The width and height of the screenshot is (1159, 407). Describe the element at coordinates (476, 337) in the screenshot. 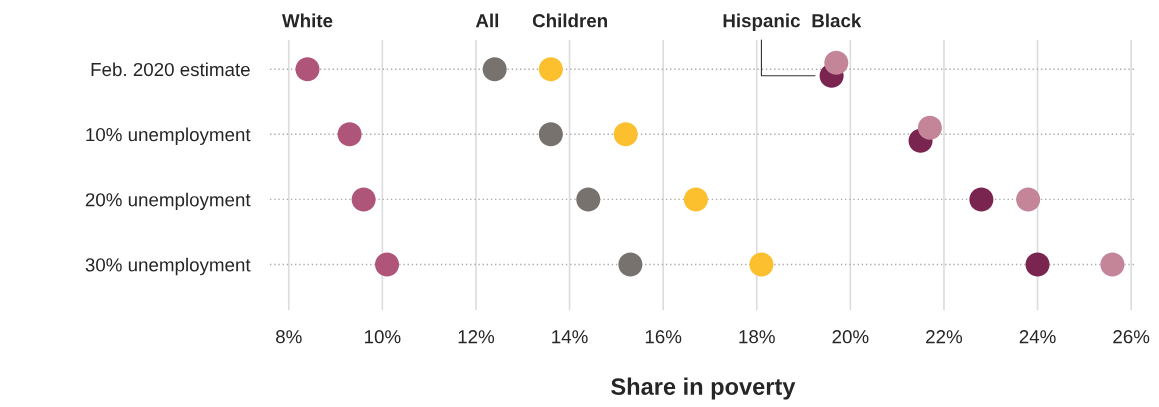

I see `x-tick-label: 12%` at that location.